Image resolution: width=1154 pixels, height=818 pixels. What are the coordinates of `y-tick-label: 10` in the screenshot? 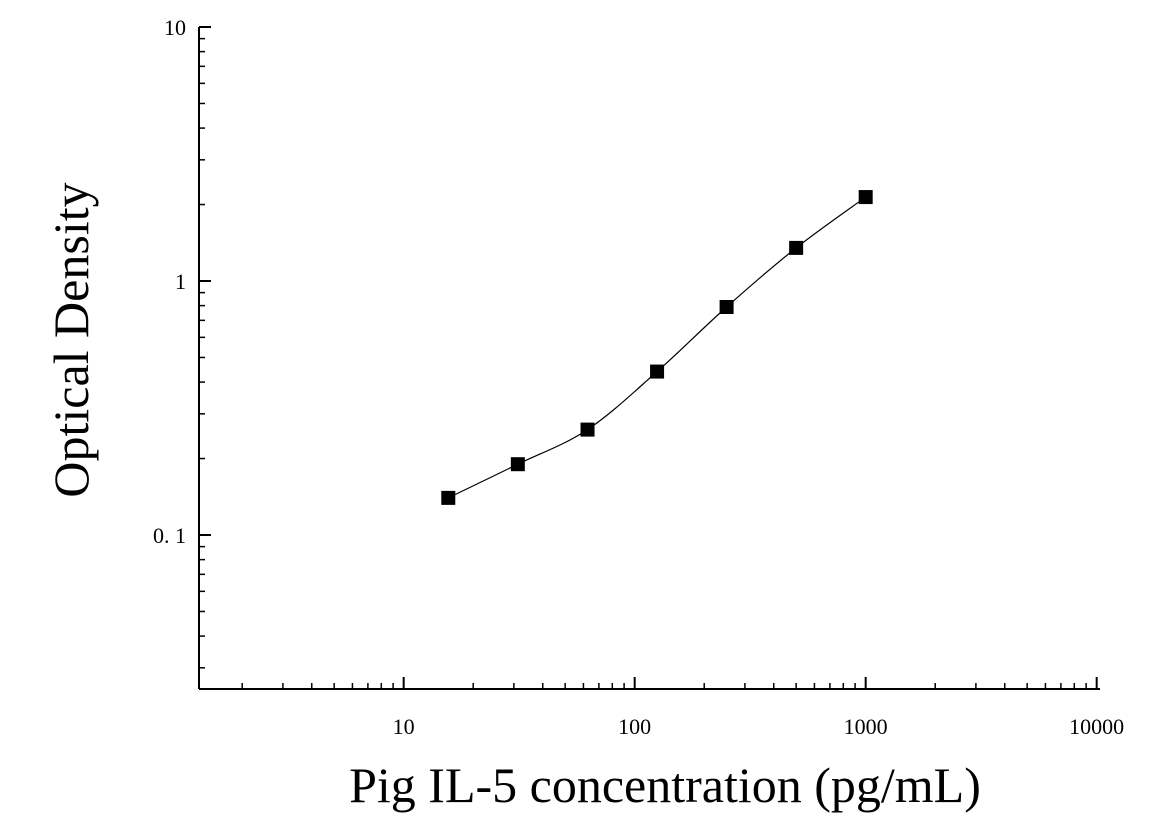 It's located at (175, 27).